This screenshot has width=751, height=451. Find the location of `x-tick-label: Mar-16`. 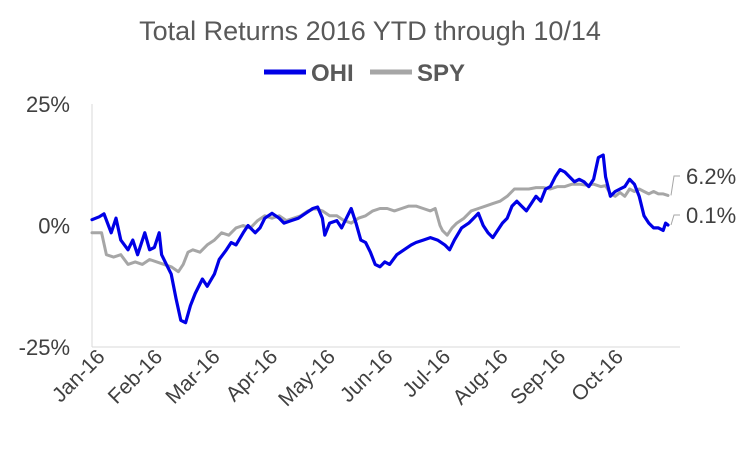

x-tick-label: Mar-16 is located at coordinates (192, 376).